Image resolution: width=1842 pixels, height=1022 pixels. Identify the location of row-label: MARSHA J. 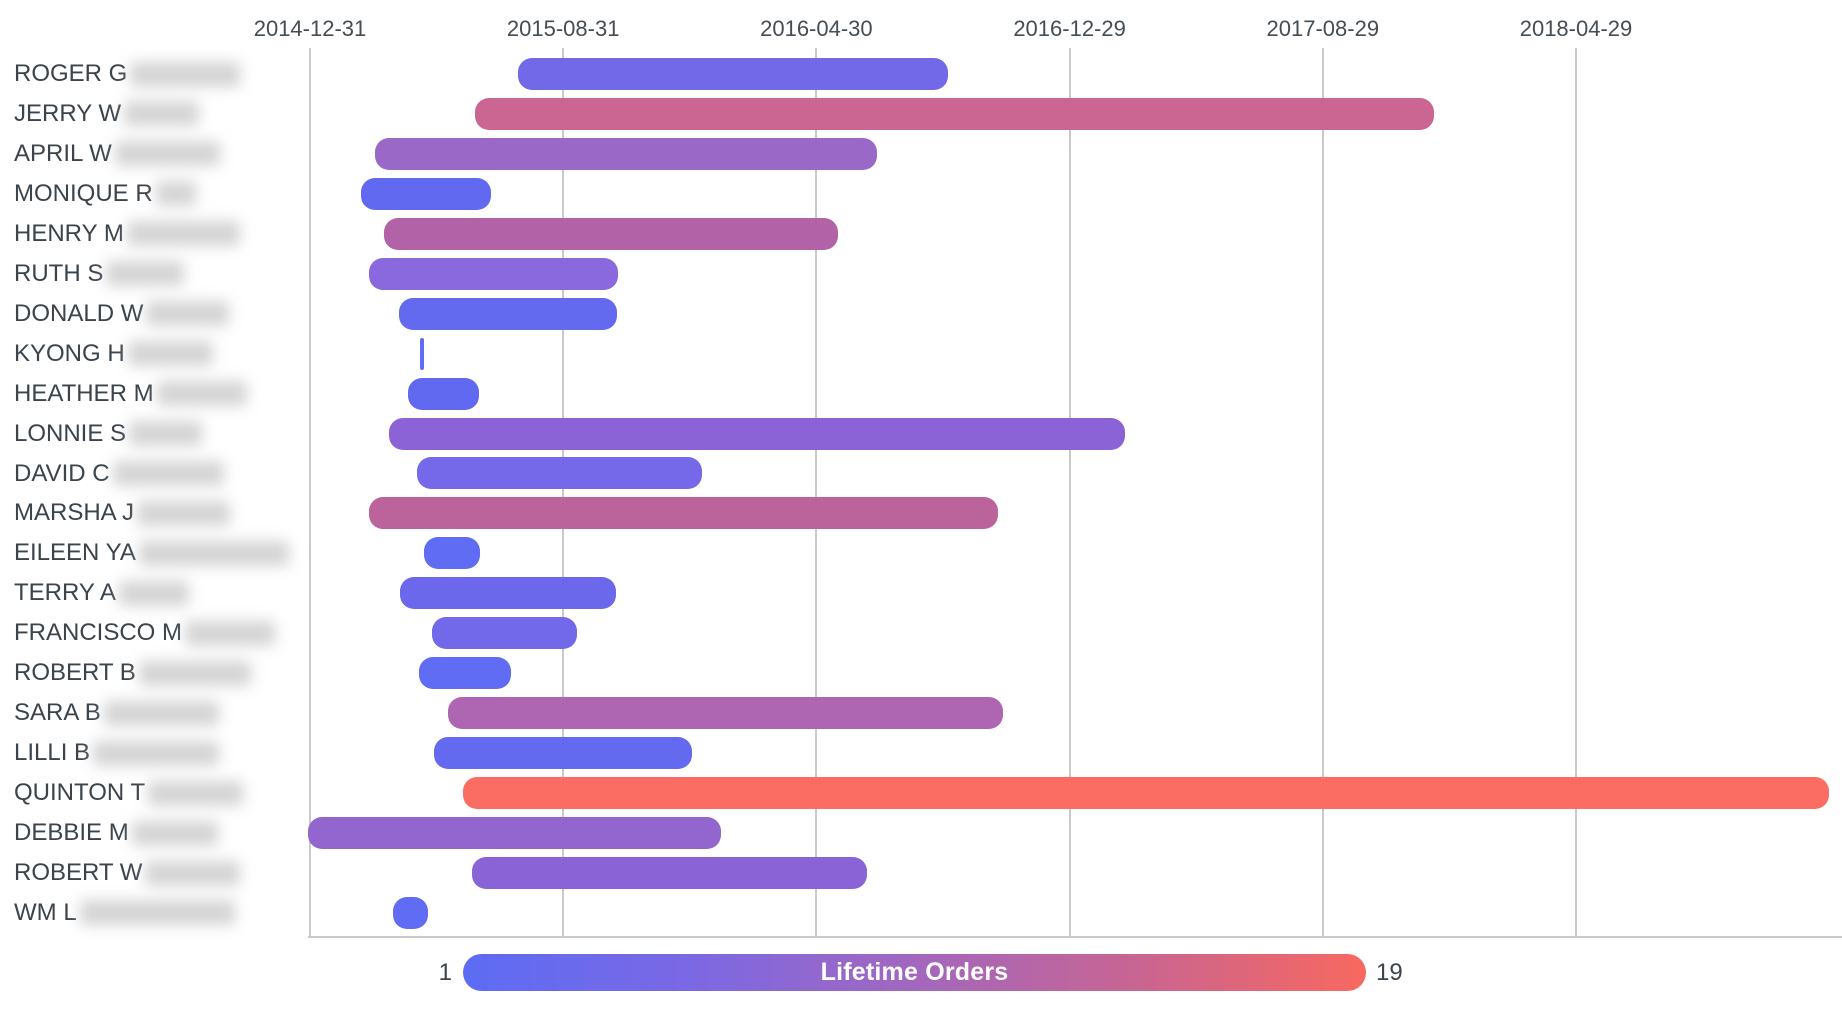
(122, 513).